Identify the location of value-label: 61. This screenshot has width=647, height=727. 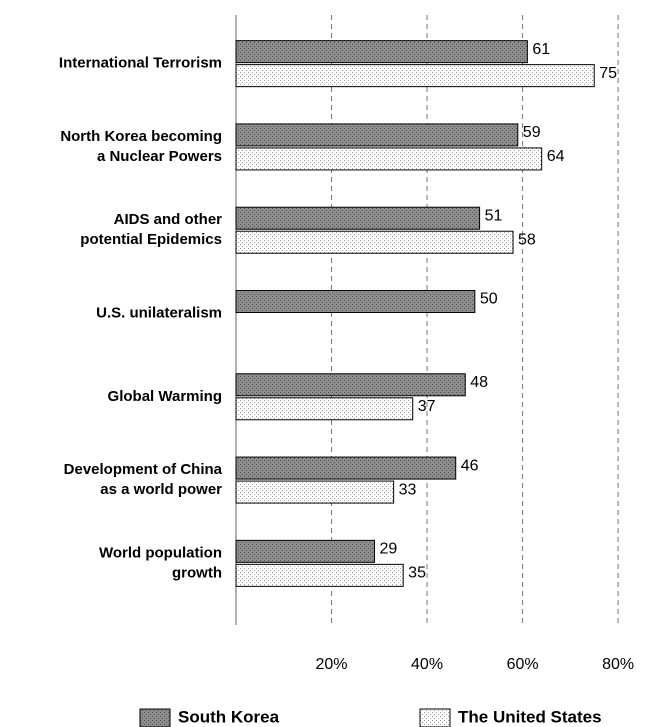
(541, 49).